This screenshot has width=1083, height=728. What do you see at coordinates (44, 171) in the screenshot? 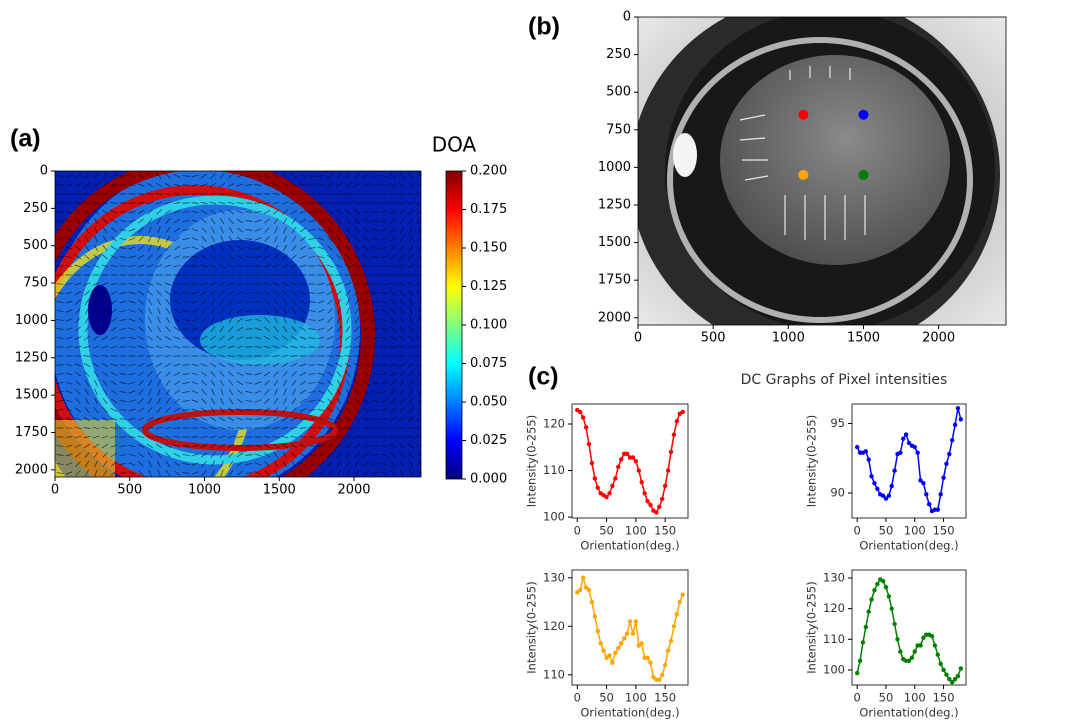
I see `y-tick-label: 0` at bounding box center [44, 171].